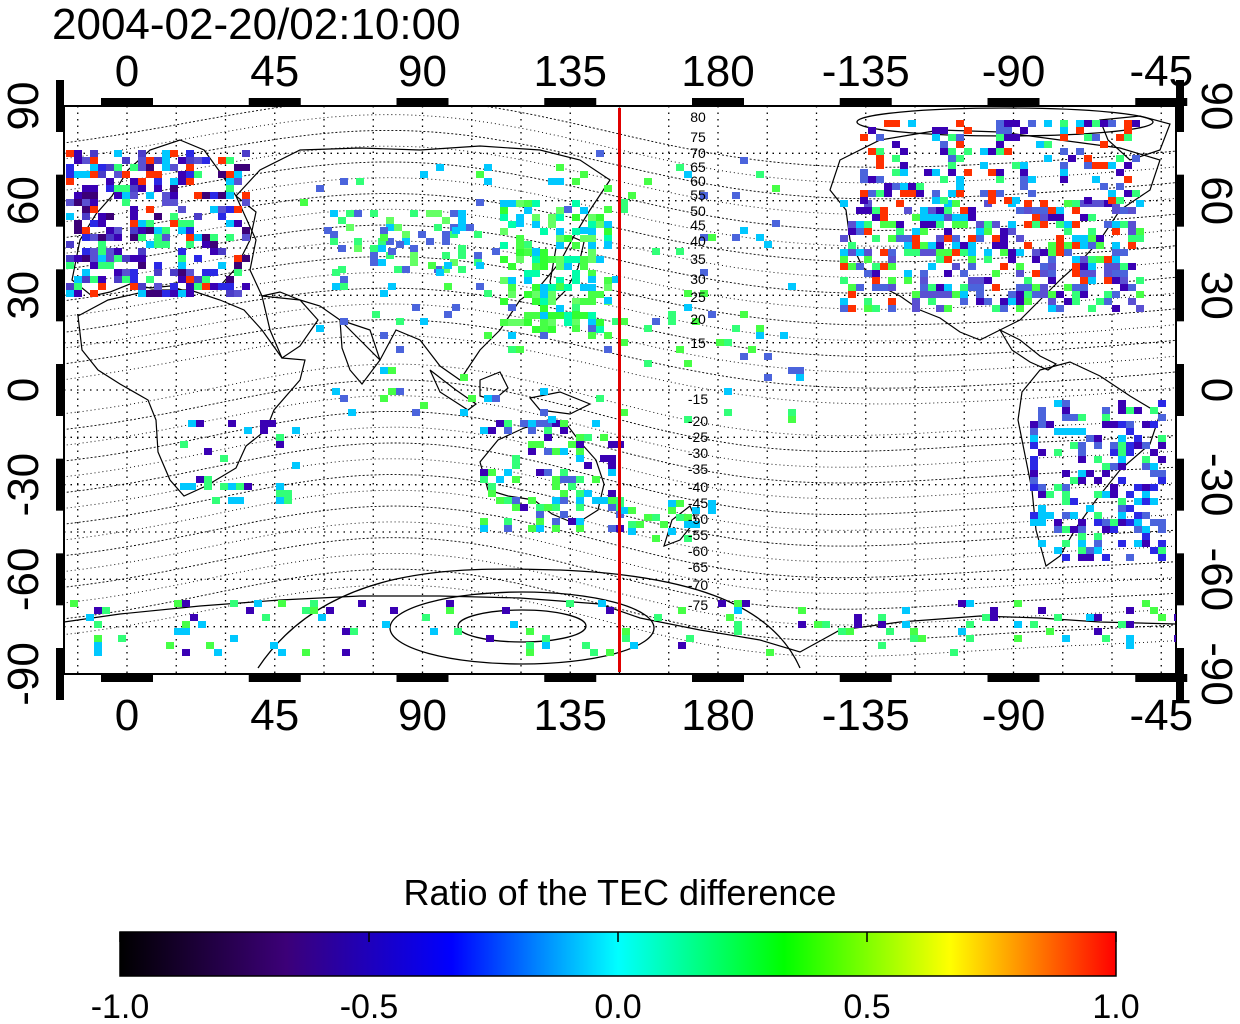 The height and width of the screenshot is (1024, 1240). What do you see at coordinates (522, 626) in the screenshot?
I see `south-pole-inner-oval` at bounding box center [522, 626].